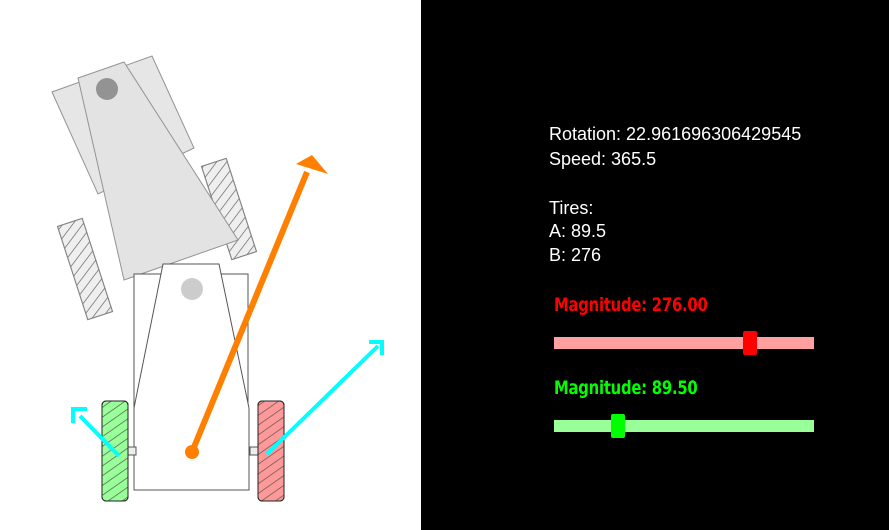 The image size is (889, 530). Describe the element at coordinates (79, 415) in the screenshot. I see `tire-a-arrowhead` at that location.